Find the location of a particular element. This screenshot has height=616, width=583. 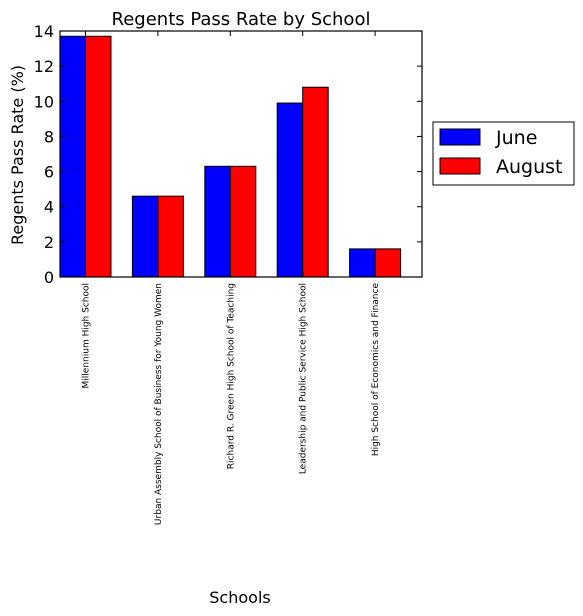

y-tick-label: 0 is located at coordinates (49, 277).